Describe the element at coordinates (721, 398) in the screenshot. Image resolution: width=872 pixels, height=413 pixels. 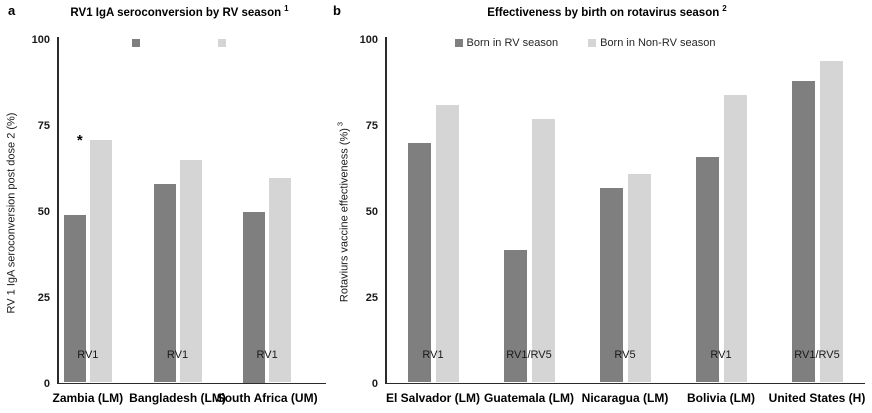
I see `category-label: Bolivia (LM)` at that location.